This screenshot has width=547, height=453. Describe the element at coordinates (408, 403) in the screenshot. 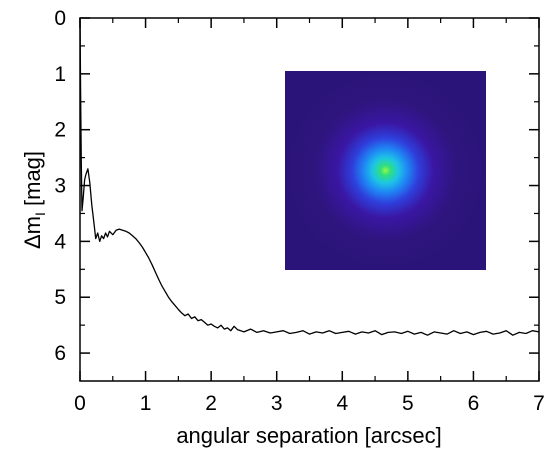

I see `x-tick-label: 5` at that location.